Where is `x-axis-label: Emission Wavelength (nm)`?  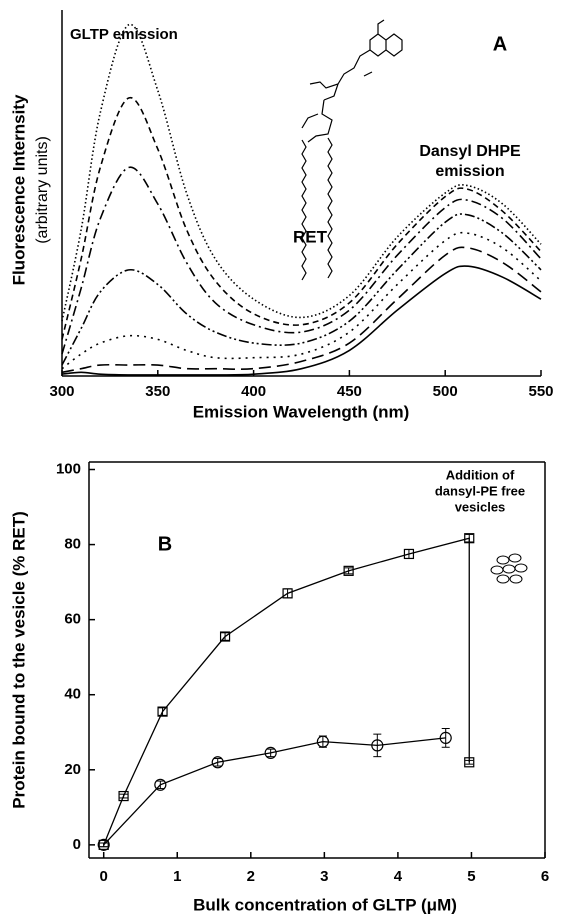 x-axis-label: Emission Wavelength (nm) is located at coordinates (301, 411).